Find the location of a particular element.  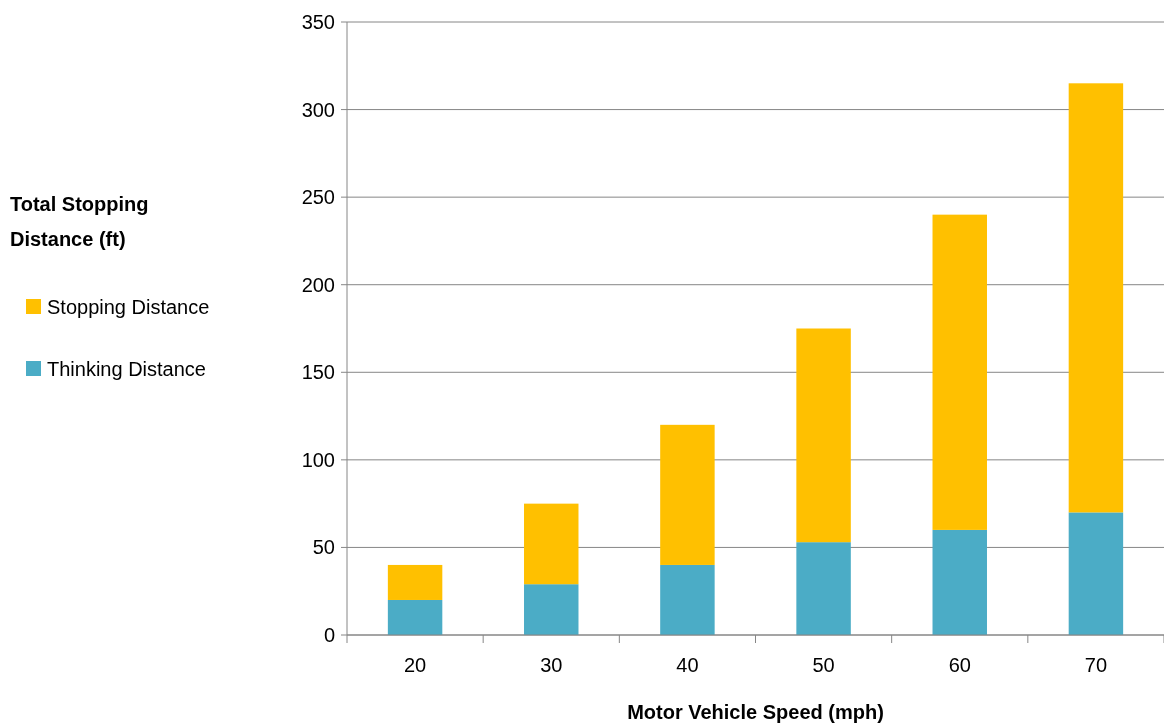

x-tick-label: 40 is located at coordinates (687, 665).